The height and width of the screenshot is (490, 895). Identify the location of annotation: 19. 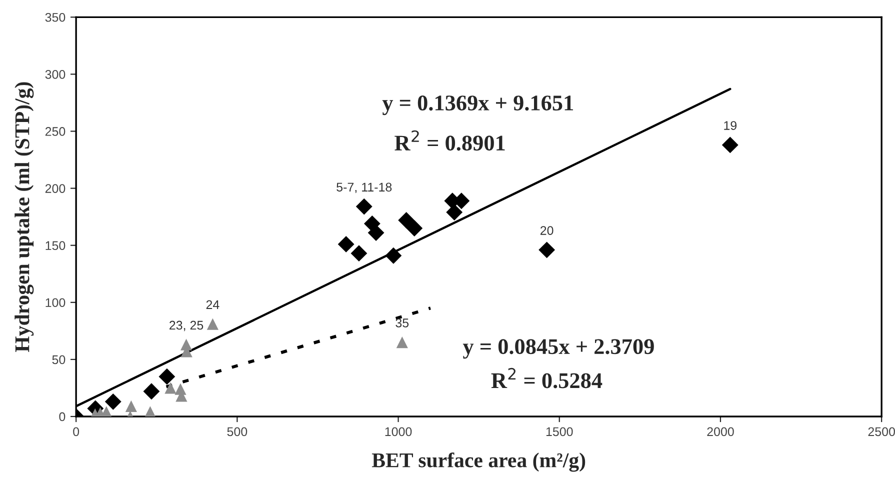
(730, 125).